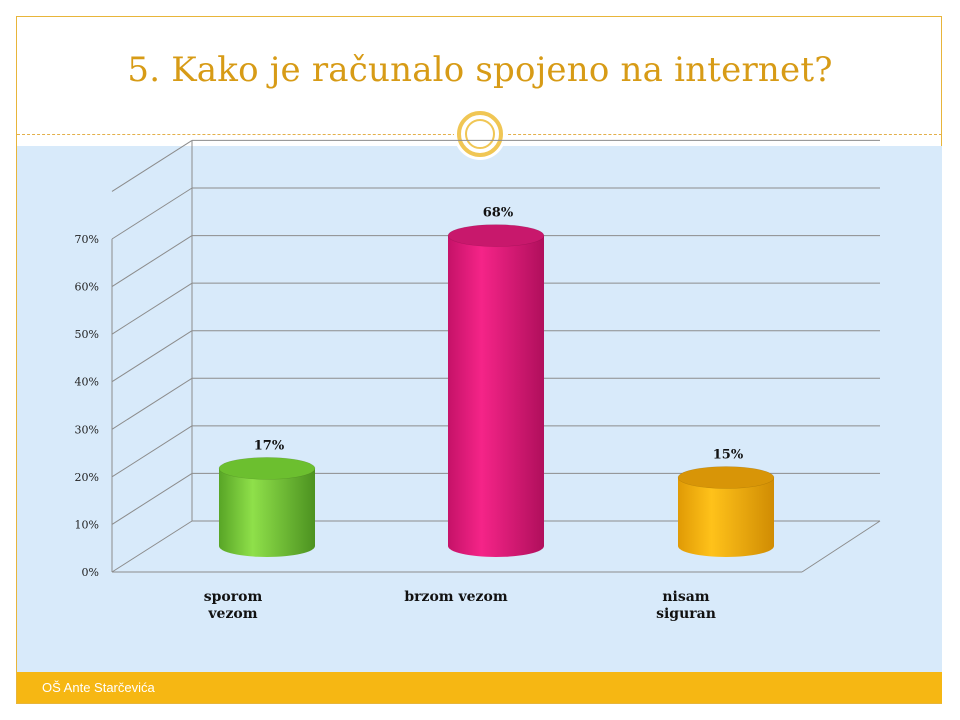 The width and height of the screenshot is (960, 720). What do you see at coordinates (87, 477) in the screenshot?
I see `y-tick-label: 20%` at bounding box center [87, 477].